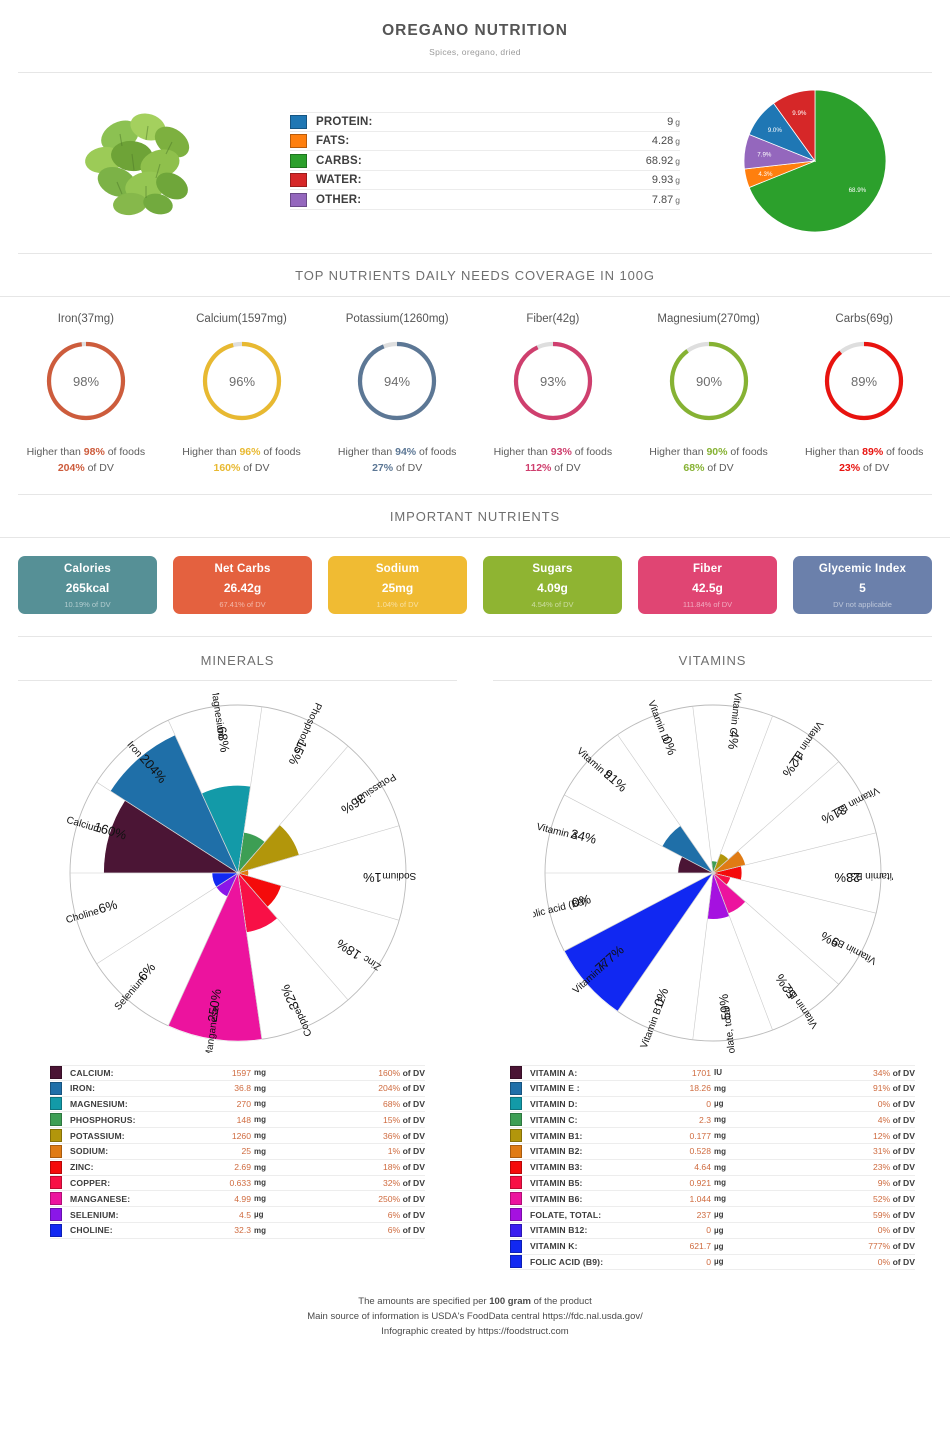 The width and height of the screenshot is (950, 1435). I want to click on vitamins-heading: VITAMINS, so click(712, 660).